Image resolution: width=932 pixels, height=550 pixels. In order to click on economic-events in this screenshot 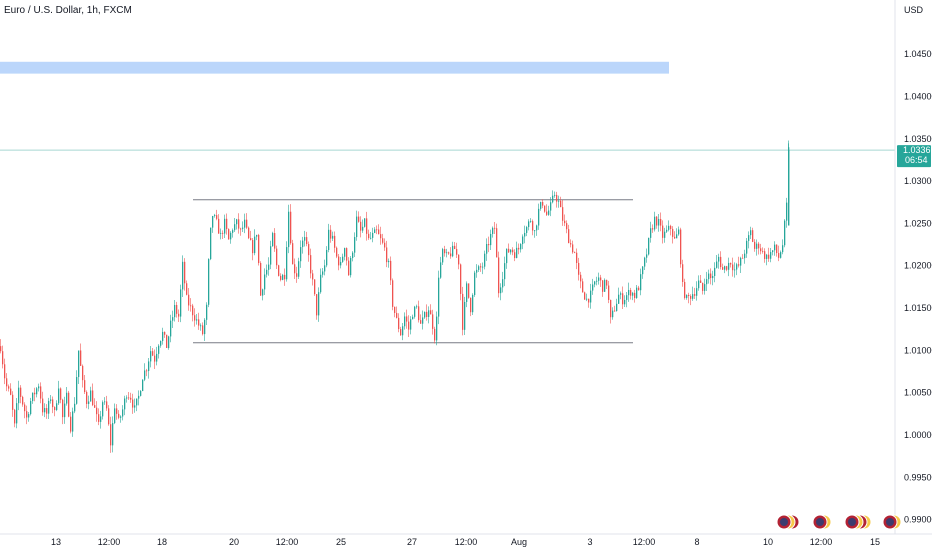, I will do `click(839, 522)`.